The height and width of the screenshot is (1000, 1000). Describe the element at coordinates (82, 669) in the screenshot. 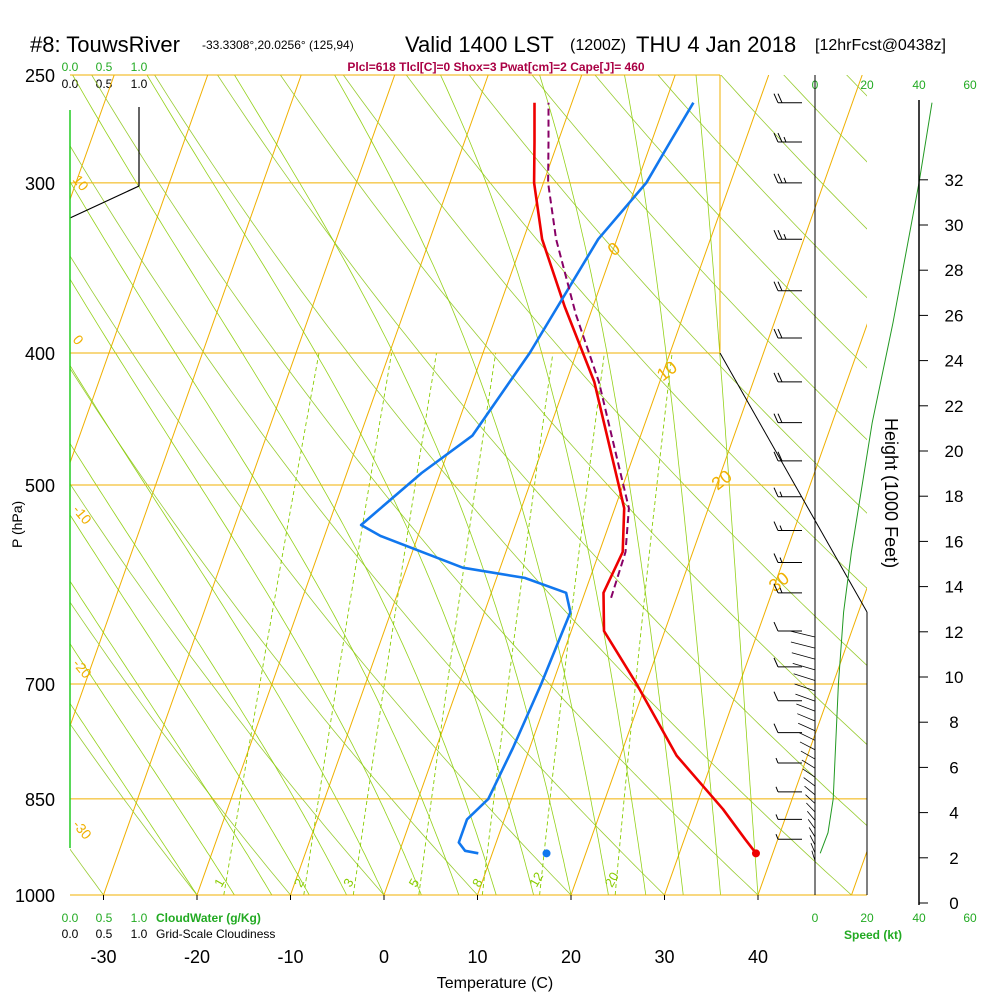

I see `isotherm-label: -20` at that location.